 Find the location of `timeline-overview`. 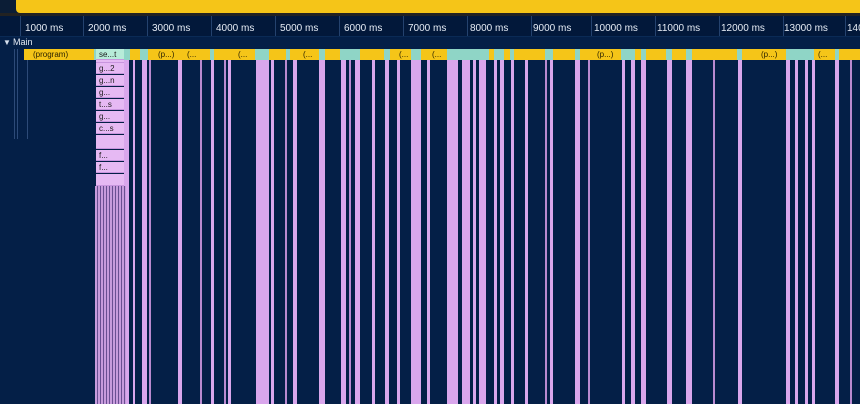

timeline-overview is located at coordinates (430, 8).